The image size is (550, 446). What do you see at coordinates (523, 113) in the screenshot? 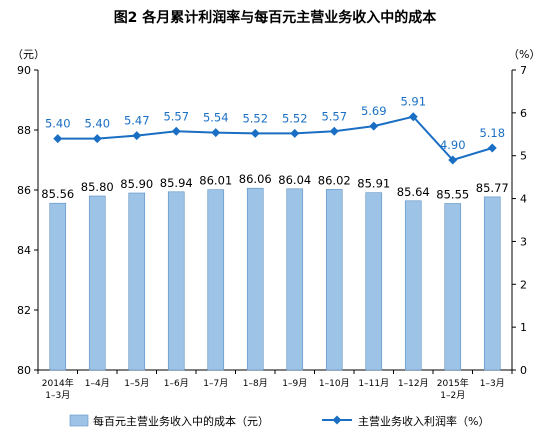
I see `right-tick-label: 6` at bounding box center [523, 113].